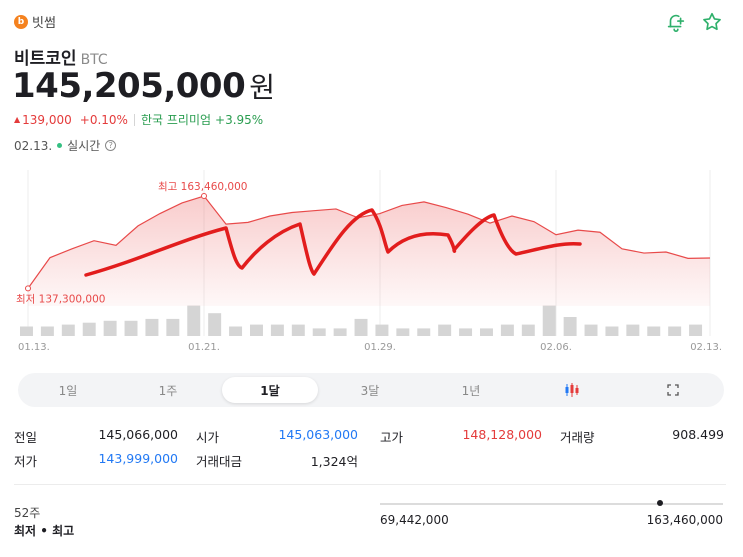 This screenshot has width=743, height=557. I want to click on current-price: 145,205,000 원, so click(143, 86).